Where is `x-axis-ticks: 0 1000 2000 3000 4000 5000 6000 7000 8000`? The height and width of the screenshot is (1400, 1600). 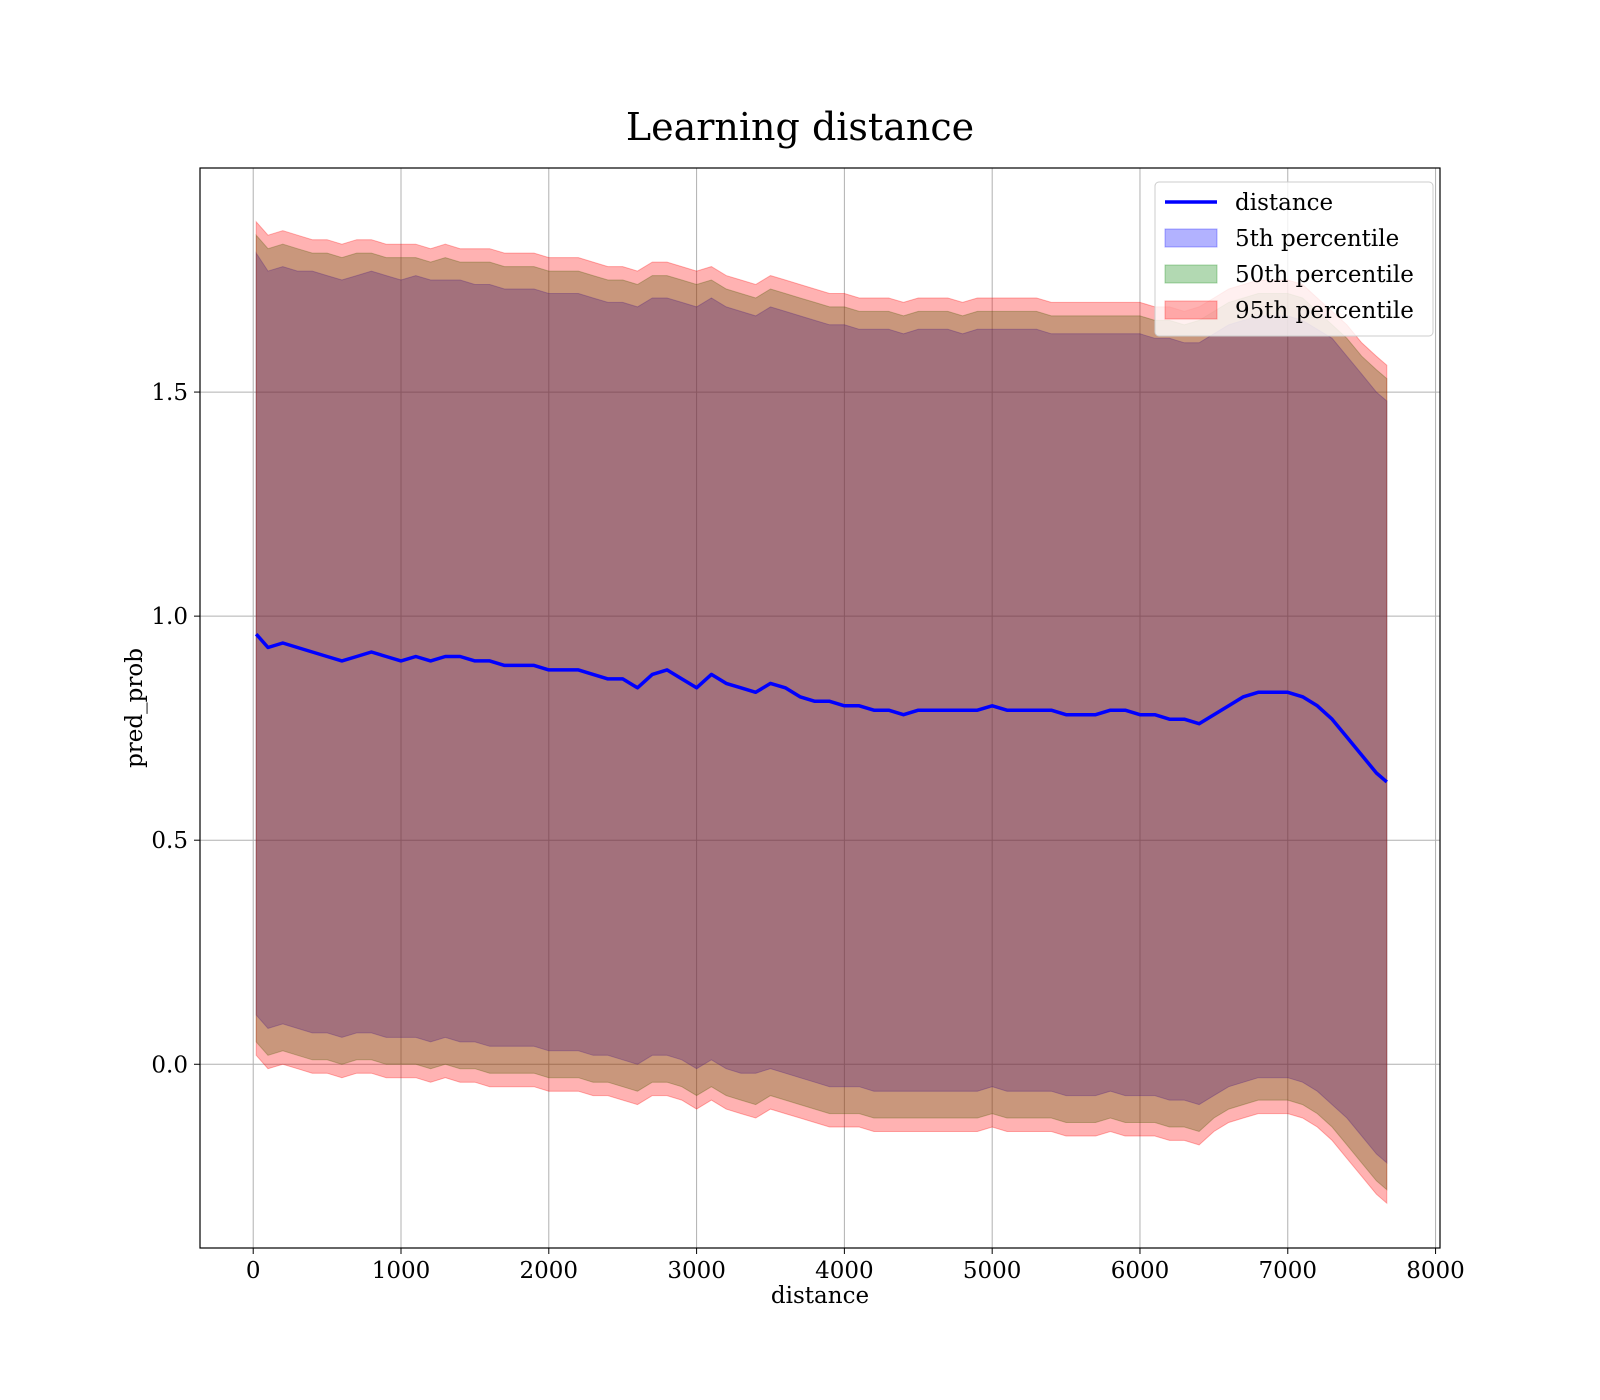
x-axis-ticks: 0 1000 2000 3000 4000 5000 6000 7000 8000 is located at coordinates (855, 1266).